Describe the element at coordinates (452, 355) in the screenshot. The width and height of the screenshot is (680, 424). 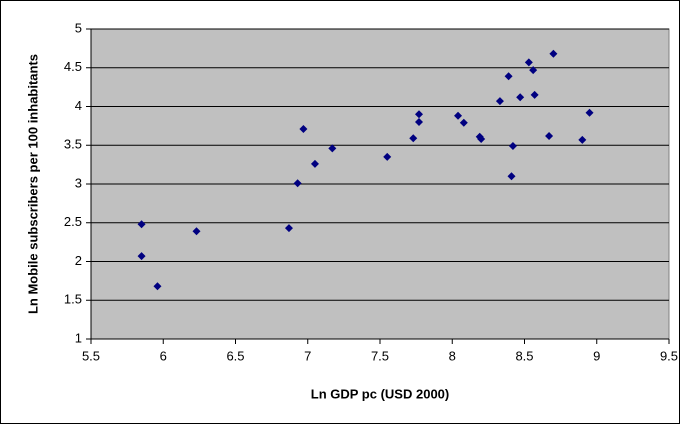
I see `x-tick-label: 8` at that location.